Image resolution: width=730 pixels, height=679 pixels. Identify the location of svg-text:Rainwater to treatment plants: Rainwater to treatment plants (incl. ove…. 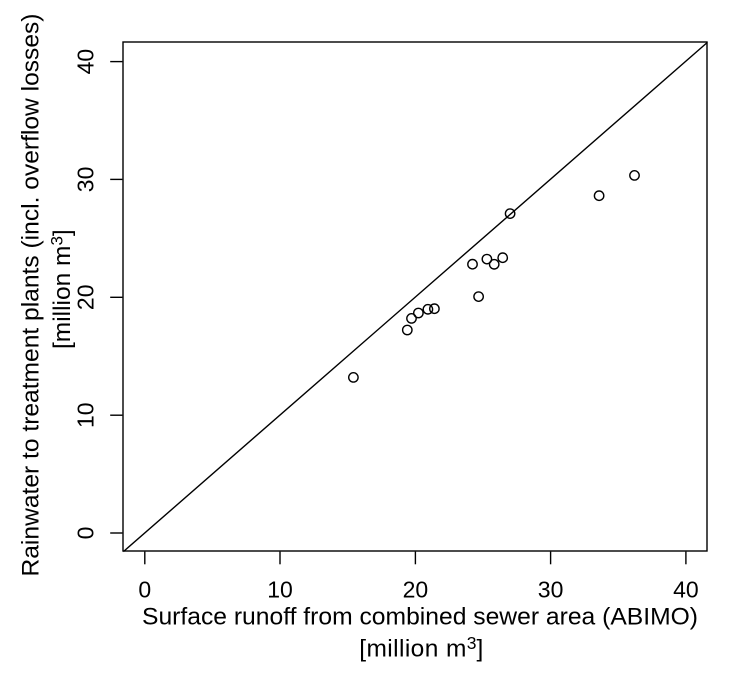
(30, 295).